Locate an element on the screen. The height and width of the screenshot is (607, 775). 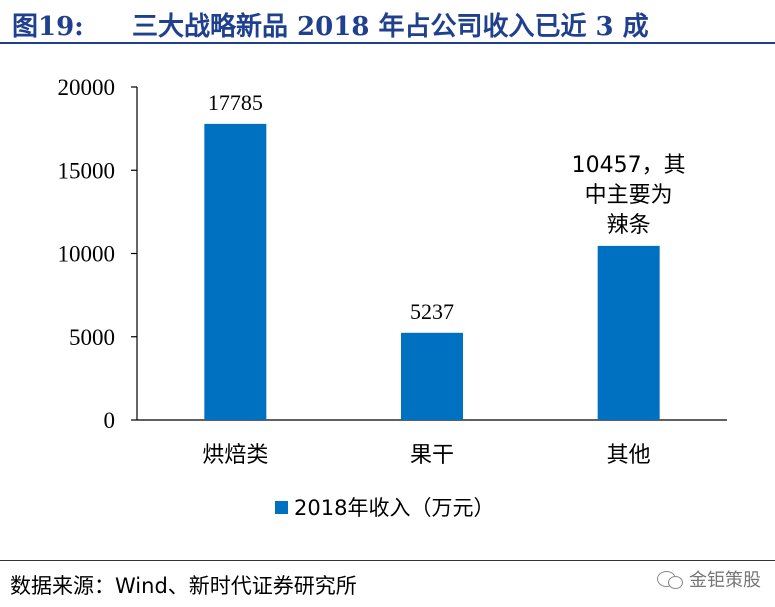
x-tick-label: 其他 is located at coordinates (629, 455).